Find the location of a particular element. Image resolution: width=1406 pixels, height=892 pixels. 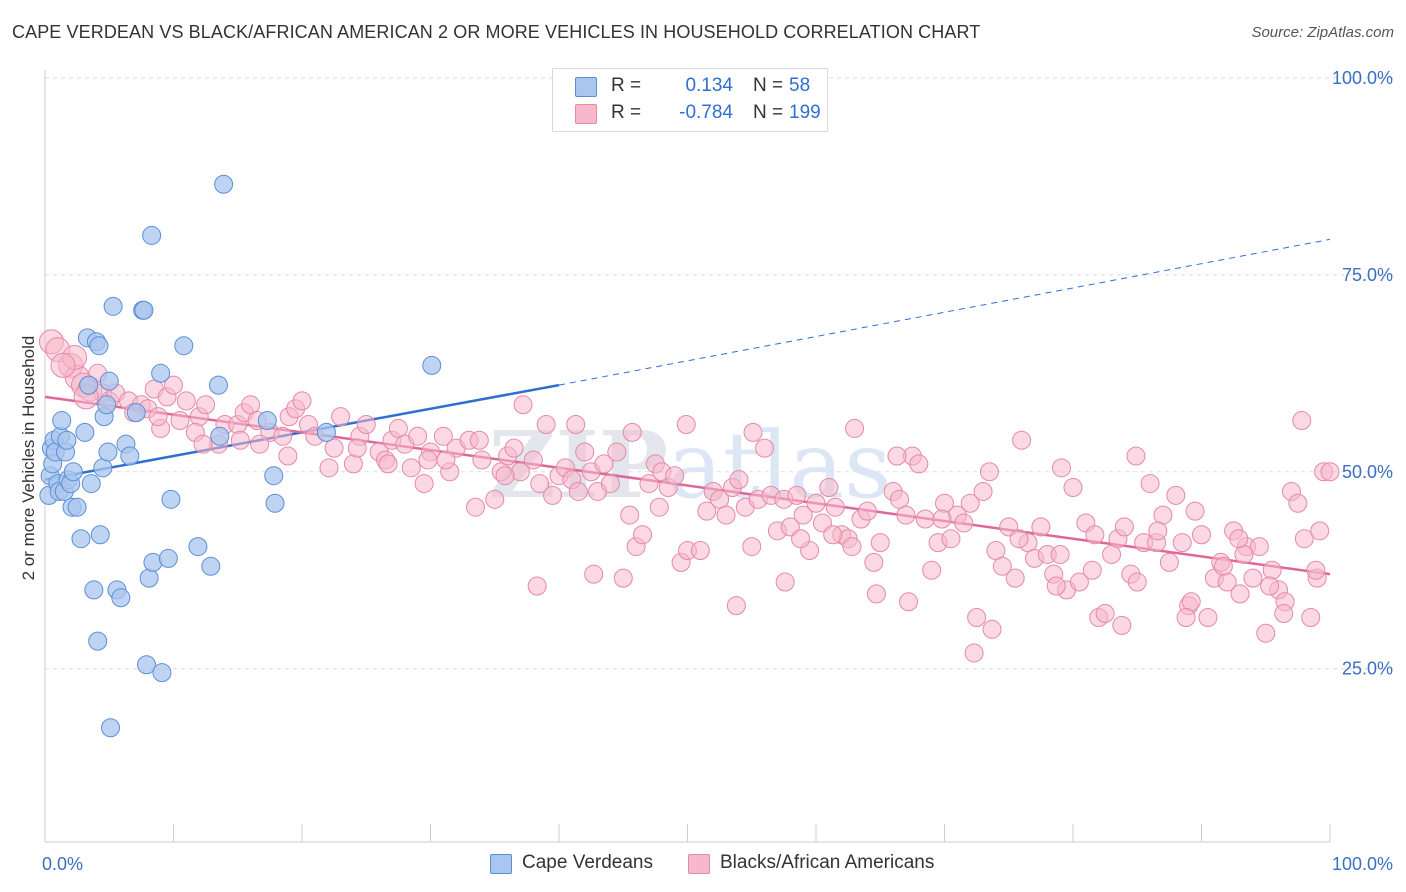

y-axis-title: 2 or more Vehicles in Household is located at coordinates (28, 458).